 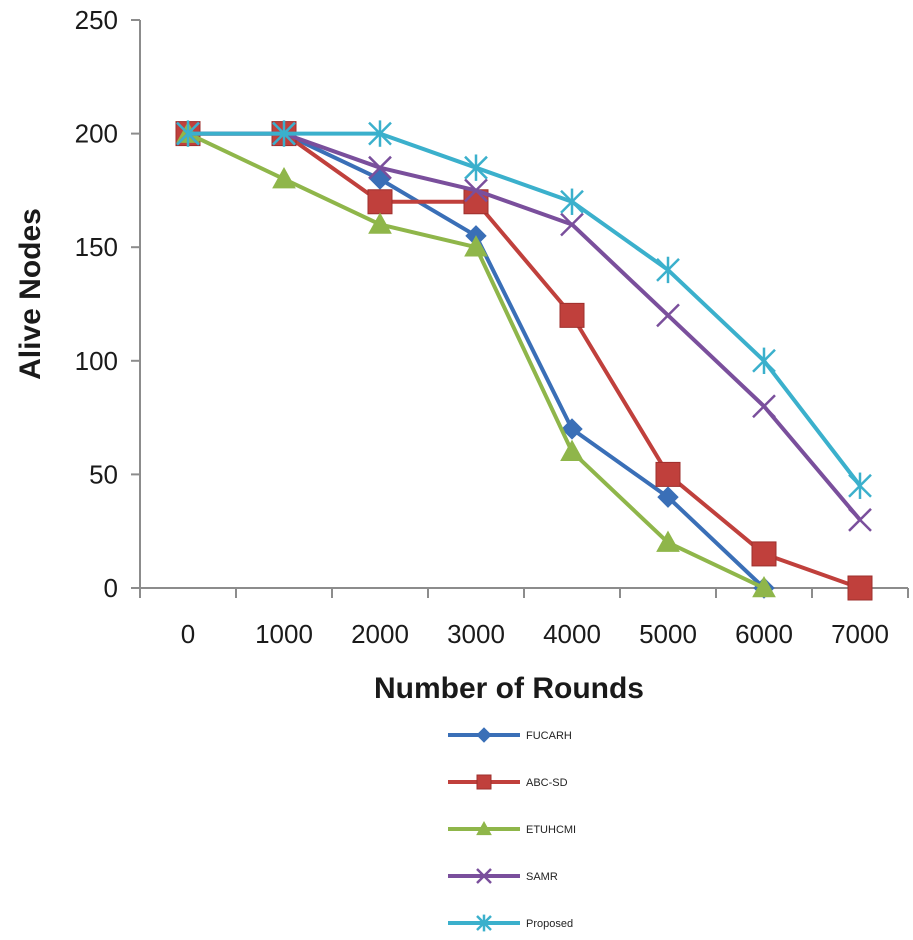 I want to click on legend-item: ABC-SD, so click(x=508, y=782).